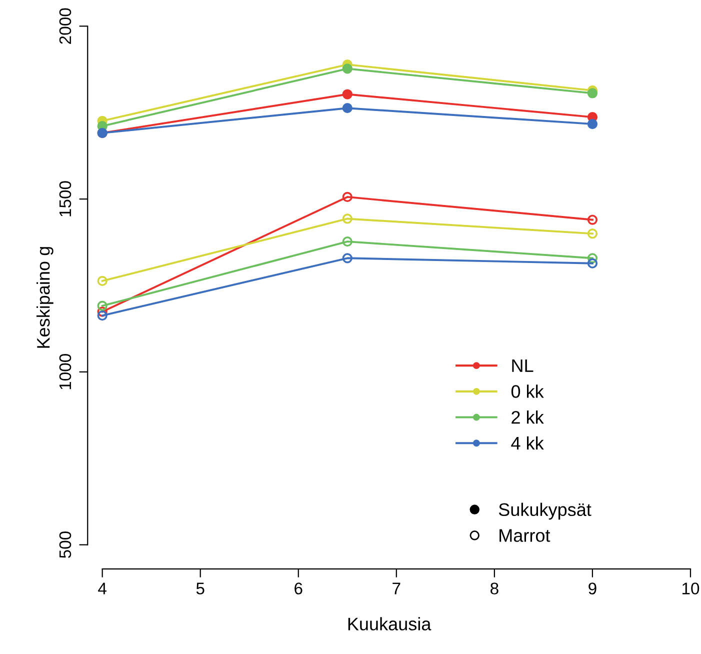  What do you see at coordinates (525, 535) in the screenshot?
I see `annotation: Marrot` at bounding box center [525, 535].